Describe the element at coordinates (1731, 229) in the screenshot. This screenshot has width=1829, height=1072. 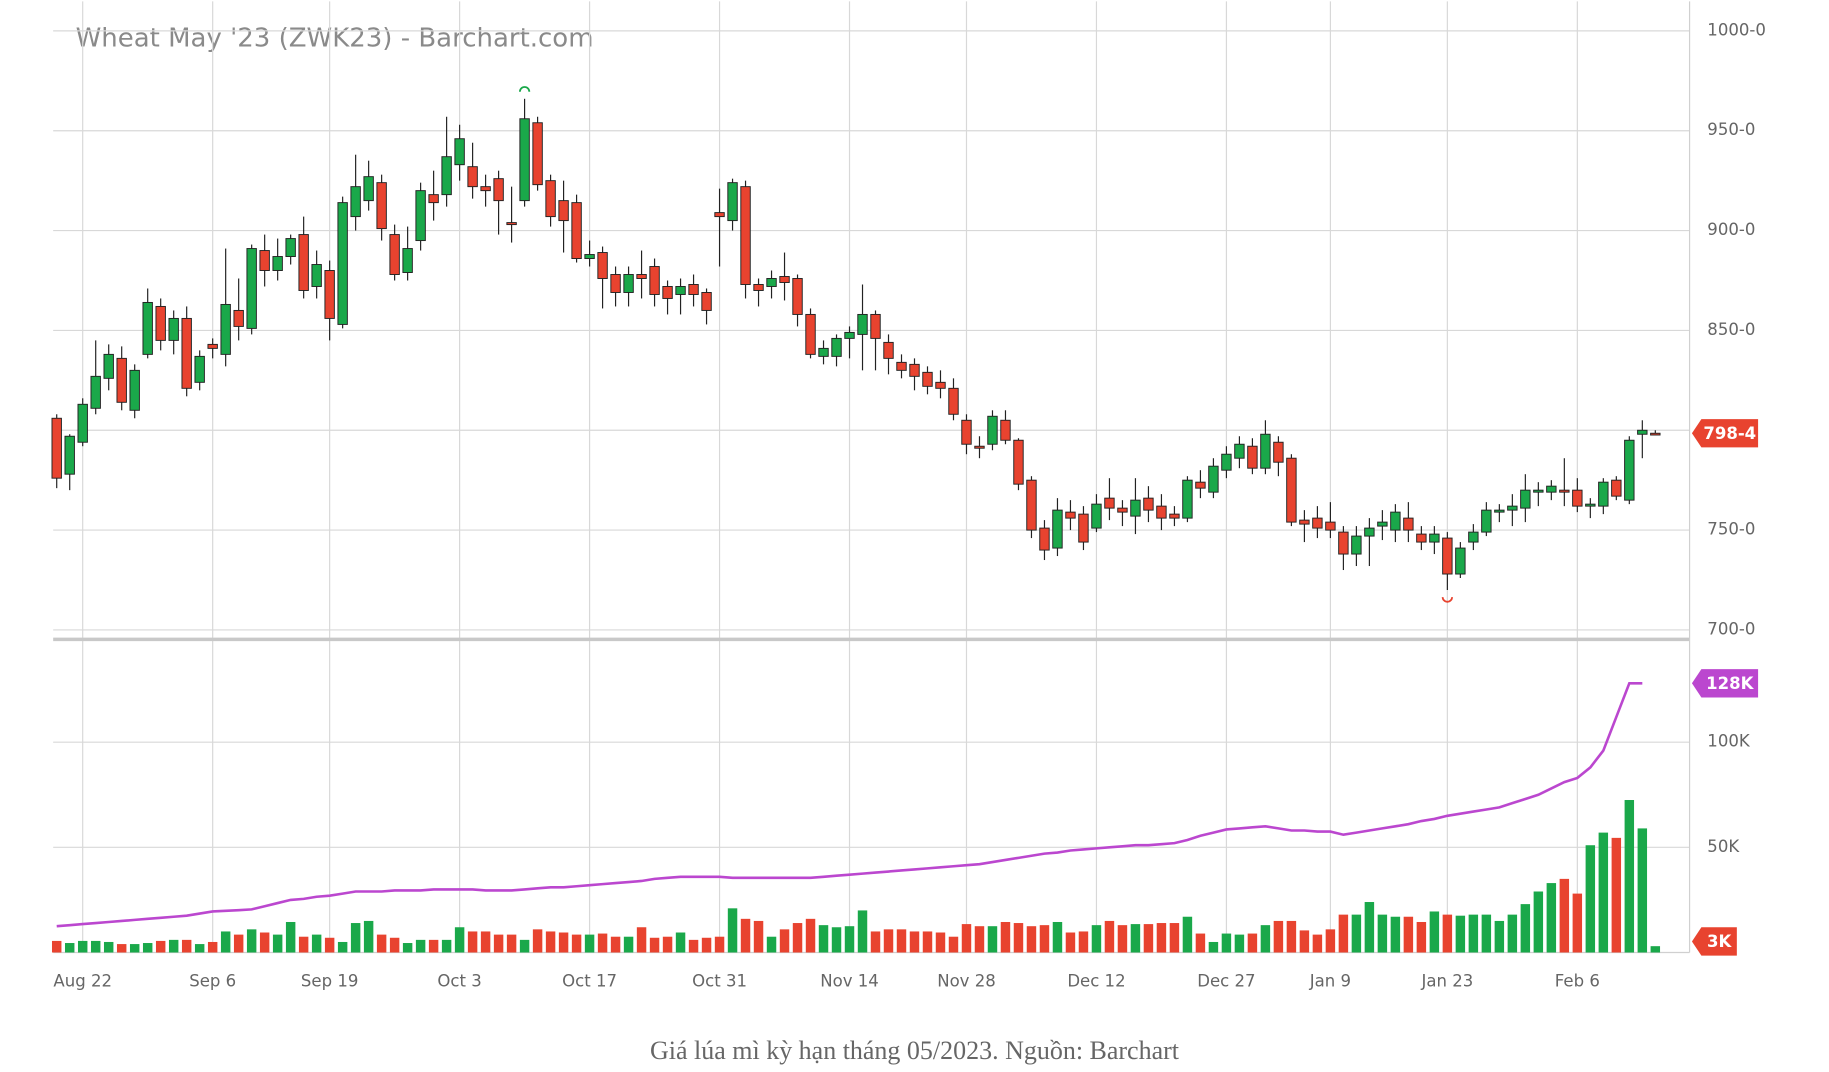
I see `y-tick-label: 900-0` at that location.